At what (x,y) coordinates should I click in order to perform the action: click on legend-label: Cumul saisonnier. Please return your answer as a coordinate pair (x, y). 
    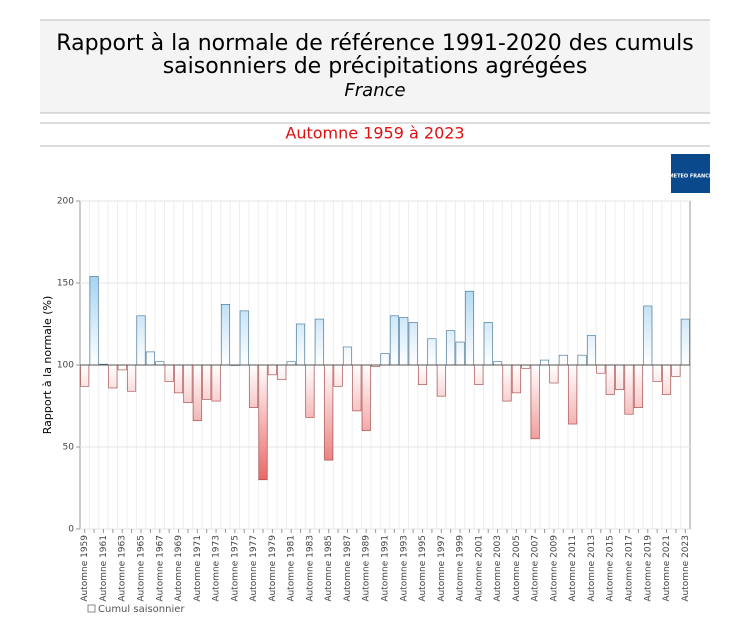
    Looking at the image, I should click on (141, 609).